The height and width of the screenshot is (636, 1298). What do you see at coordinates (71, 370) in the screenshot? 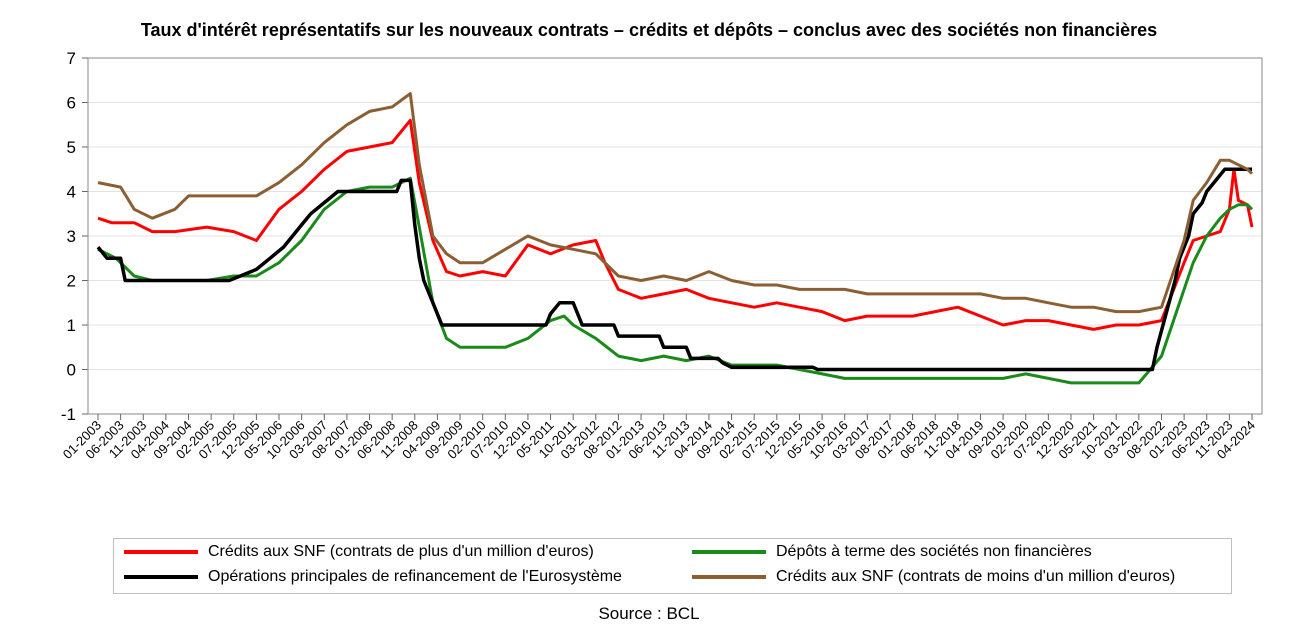
I see `y-tick-label: 0` at bounding box center [71, 370].